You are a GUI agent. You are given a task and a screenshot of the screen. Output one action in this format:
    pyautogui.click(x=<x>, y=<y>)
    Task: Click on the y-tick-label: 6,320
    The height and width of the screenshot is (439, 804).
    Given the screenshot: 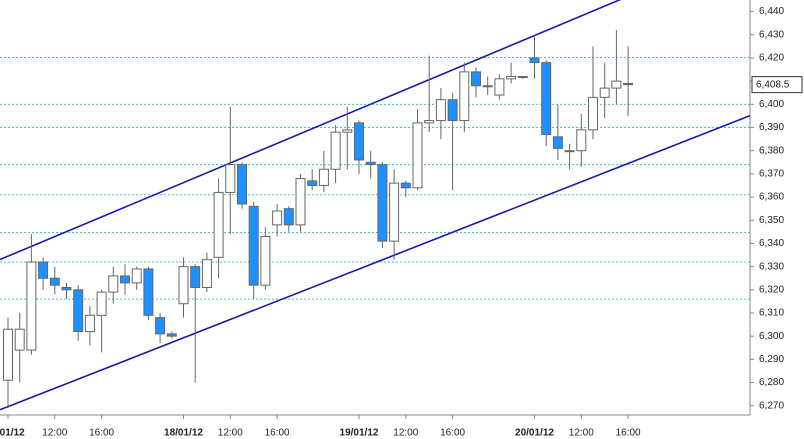 What is the action you would take?
    pyautogui.click(x=771, y=289)
    